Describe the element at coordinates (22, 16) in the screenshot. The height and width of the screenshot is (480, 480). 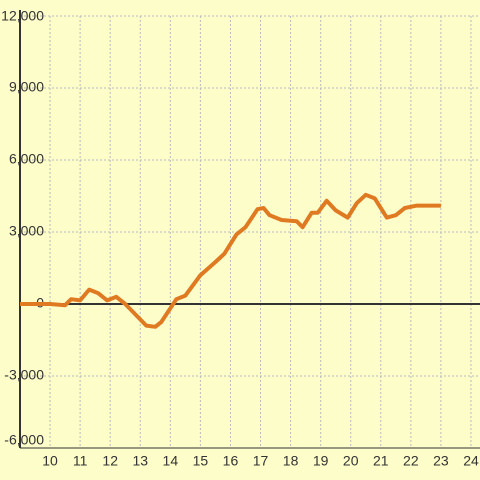
I see `y-tick-label: 12,000` at that location.